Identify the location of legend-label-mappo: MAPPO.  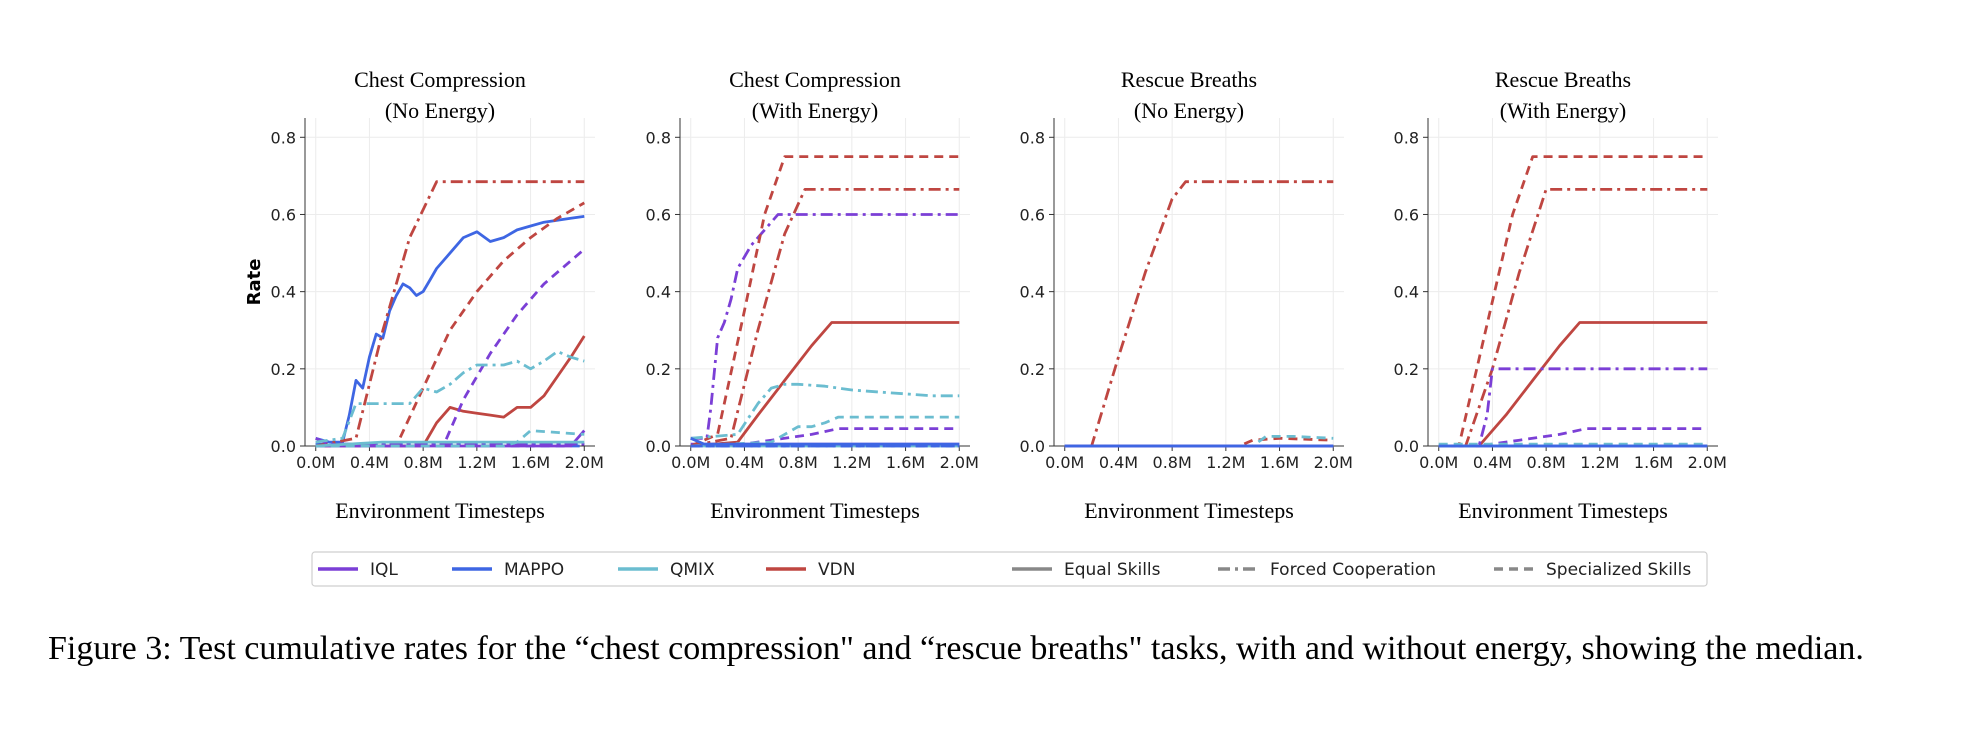
(534, 570).